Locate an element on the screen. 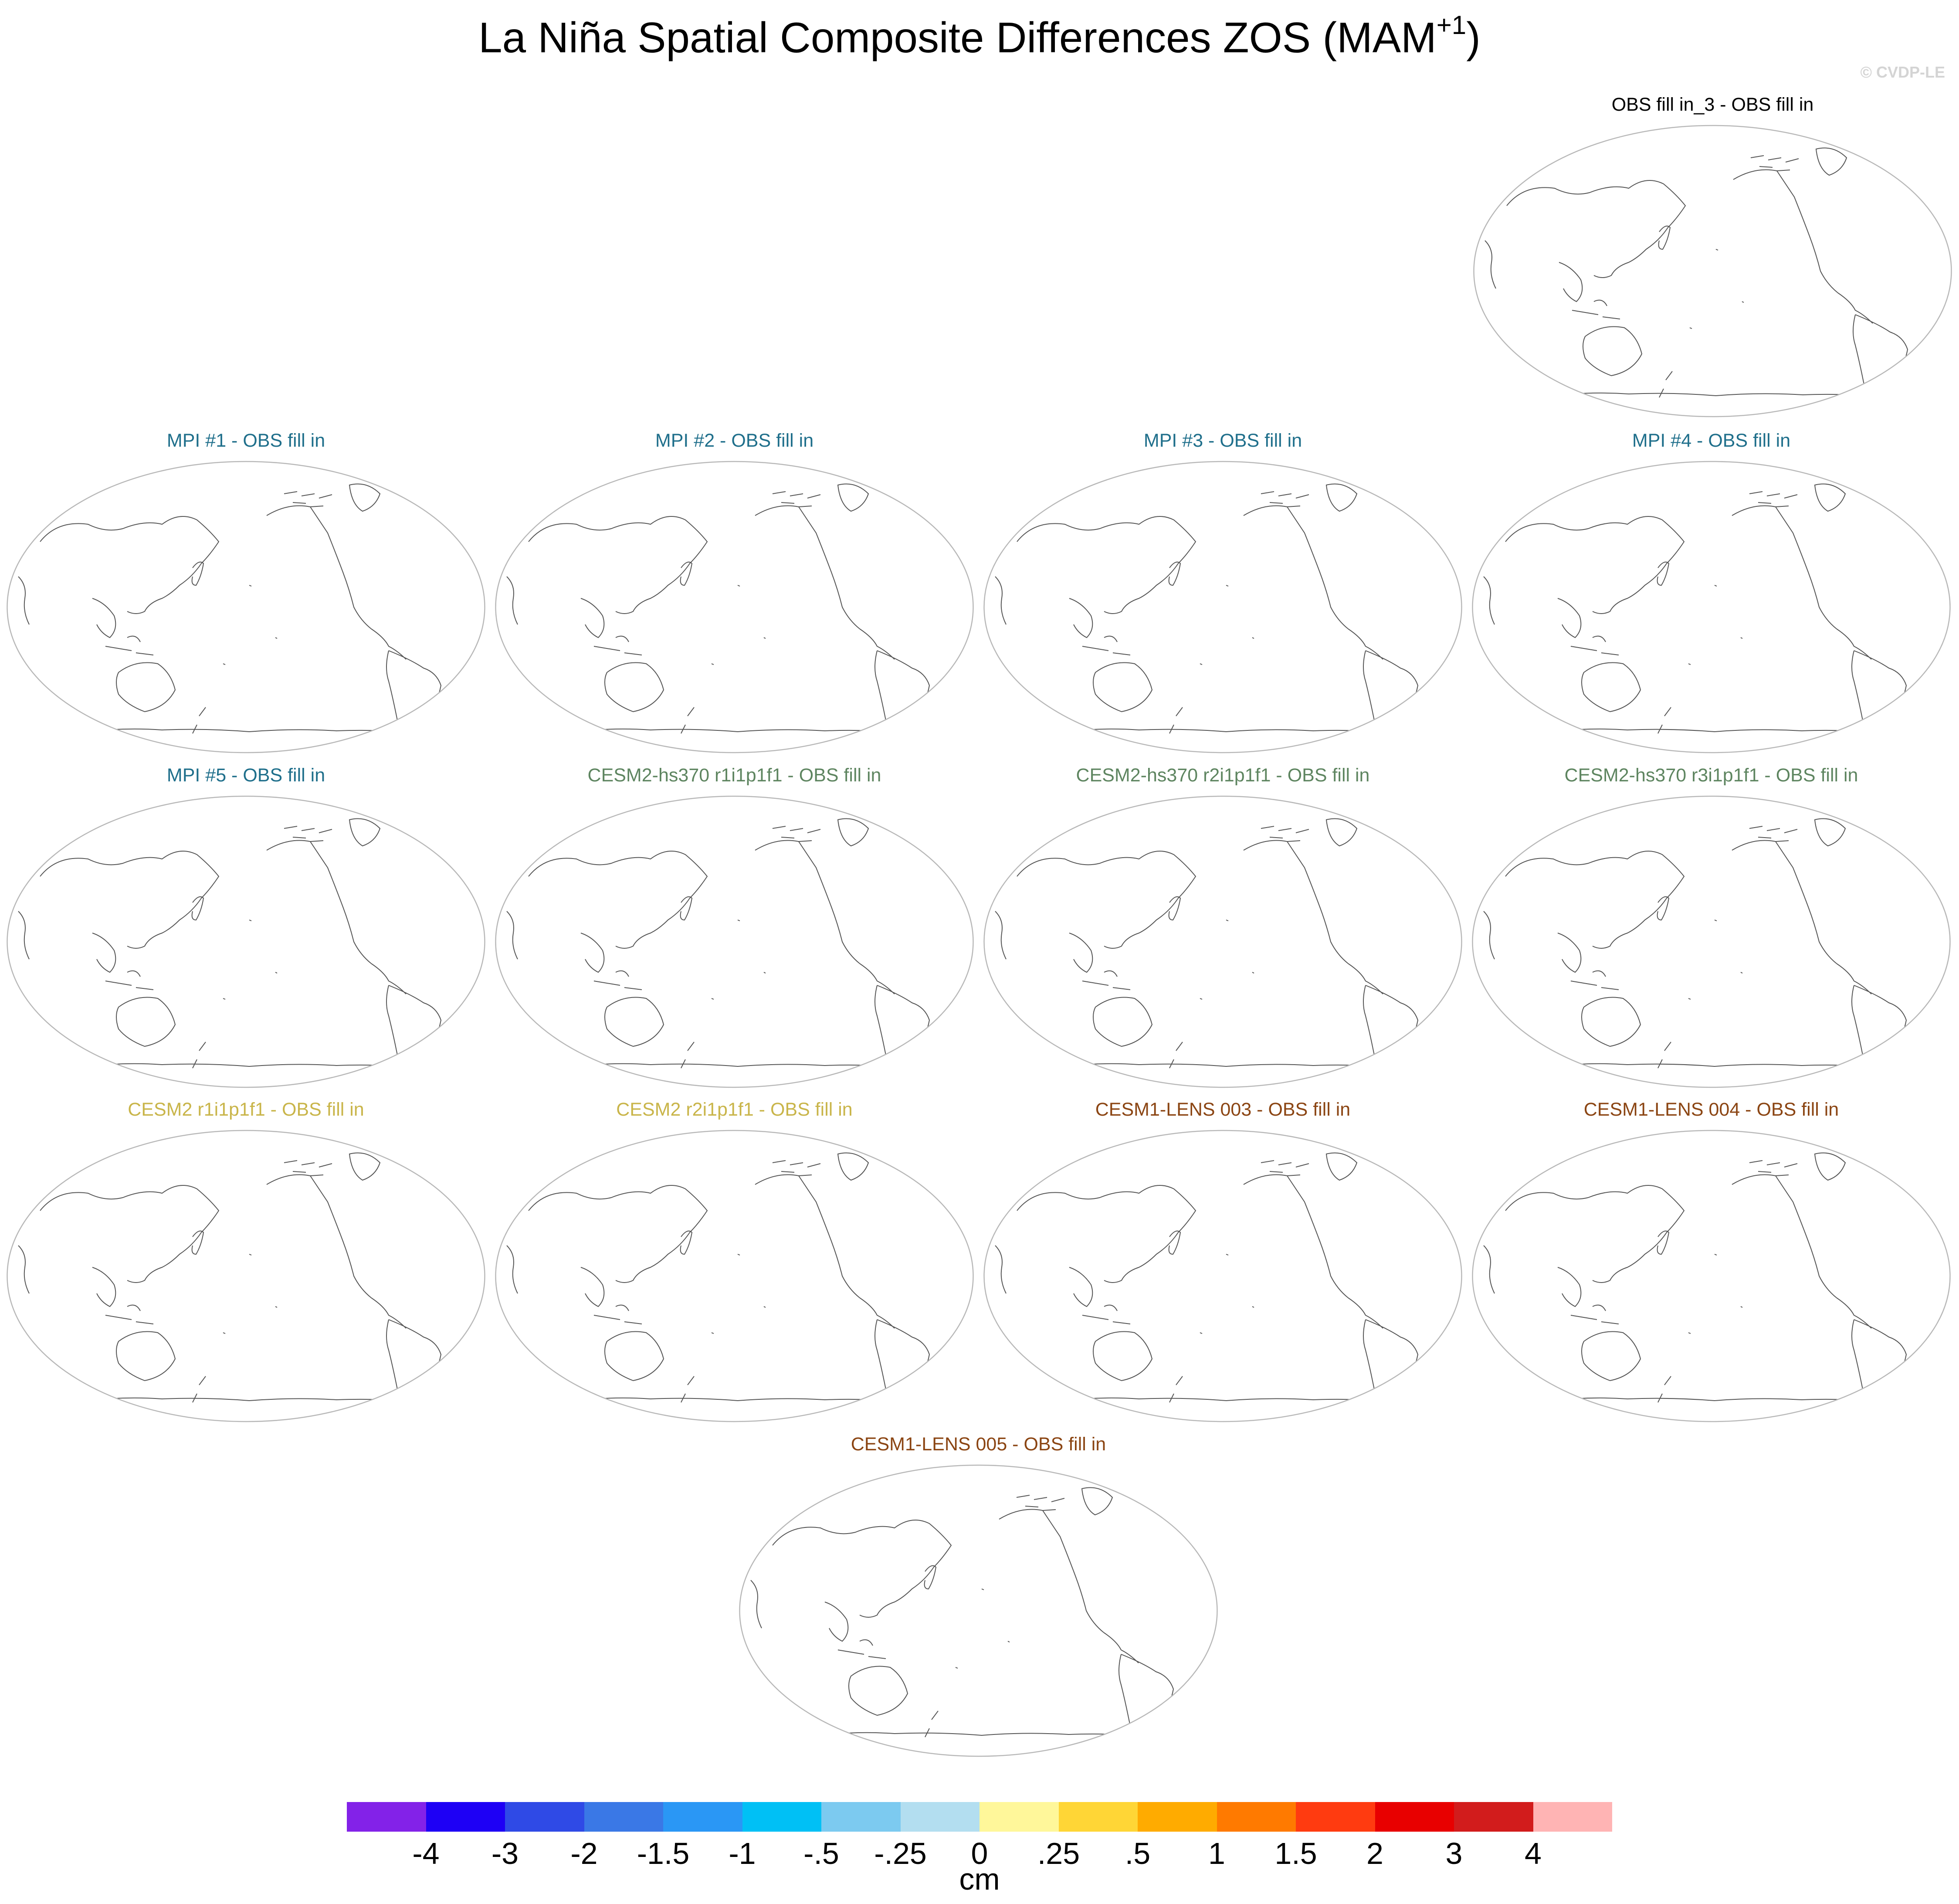 The width and height of the screenshot is (1959, 1904). map-panel: CESM2-hs370 r1i1p1f1 - OBS fill in is located at coordinates (735, 929).